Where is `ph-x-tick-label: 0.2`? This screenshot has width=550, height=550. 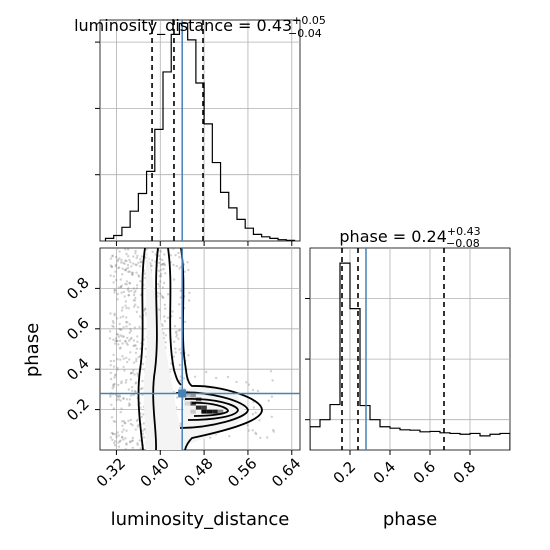
ph-x-tick-label: 0.2 is located at coordinates (345, 473).